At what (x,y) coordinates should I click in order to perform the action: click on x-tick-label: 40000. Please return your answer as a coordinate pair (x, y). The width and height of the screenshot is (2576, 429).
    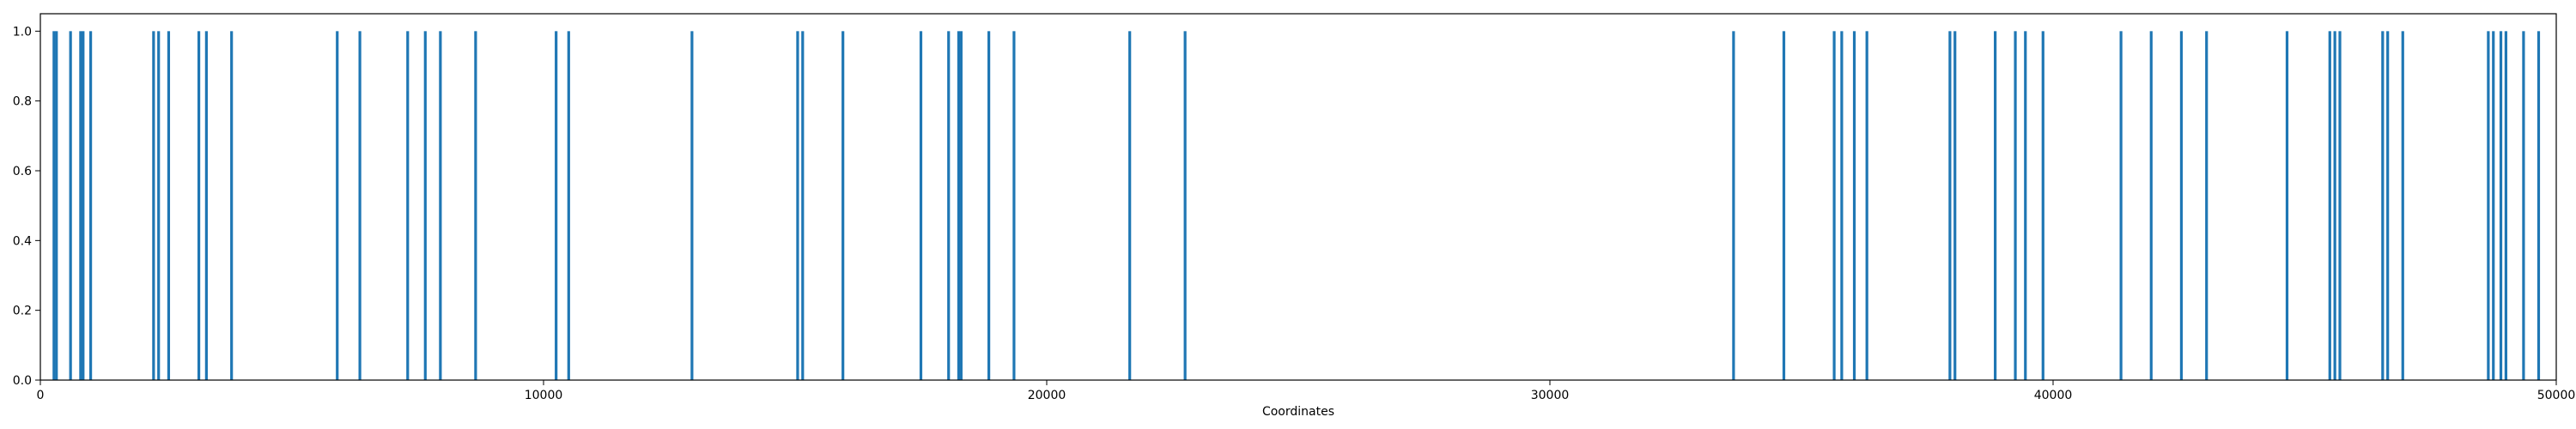
    Looking at the image, I should click on (2053, 395).